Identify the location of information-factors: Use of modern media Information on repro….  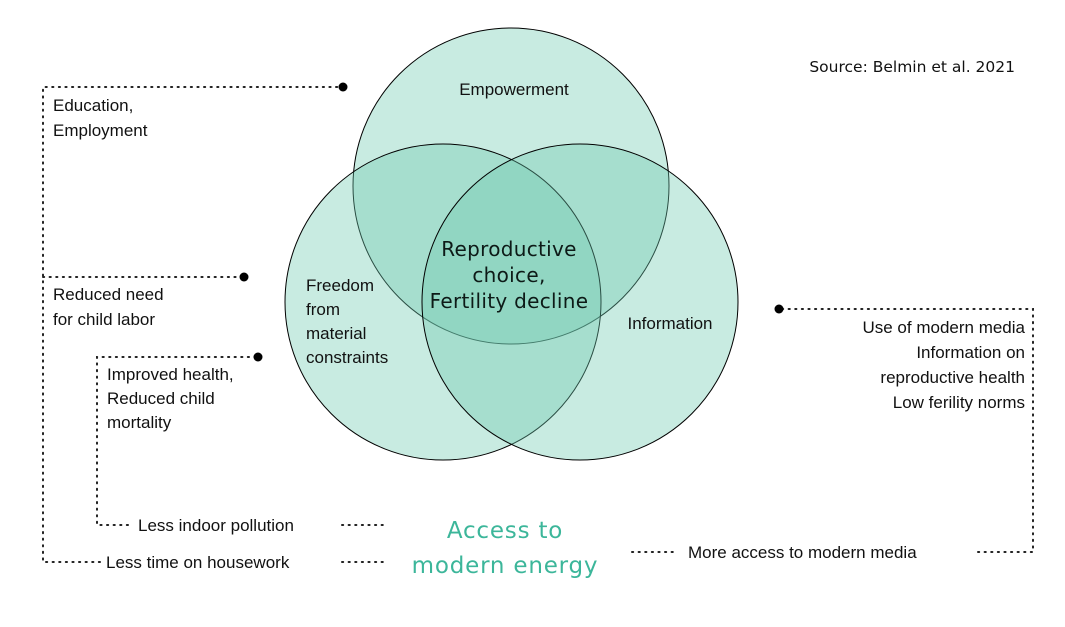
(943, 365).